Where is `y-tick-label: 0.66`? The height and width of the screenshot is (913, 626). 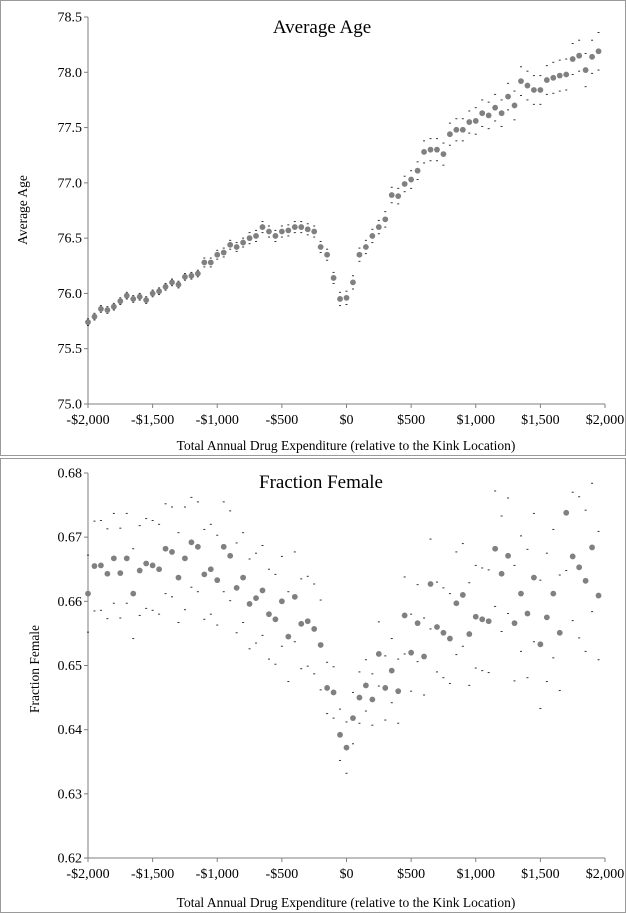 y-tick-label: 0.66 is located at coordinates (70, 602).